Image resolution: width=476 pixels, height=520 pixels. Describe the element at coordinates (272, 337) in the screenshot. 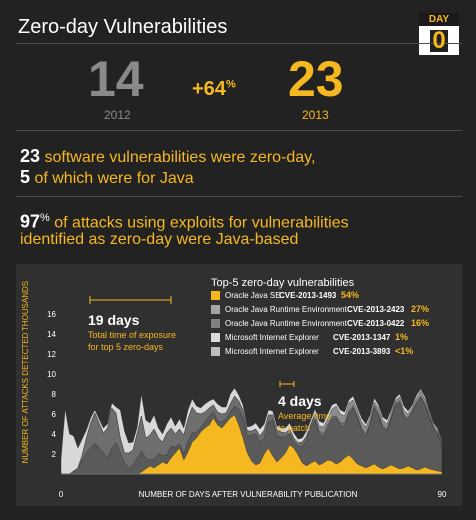

I see `legend-name-4: Microsoft Internet Explorer` at that location.